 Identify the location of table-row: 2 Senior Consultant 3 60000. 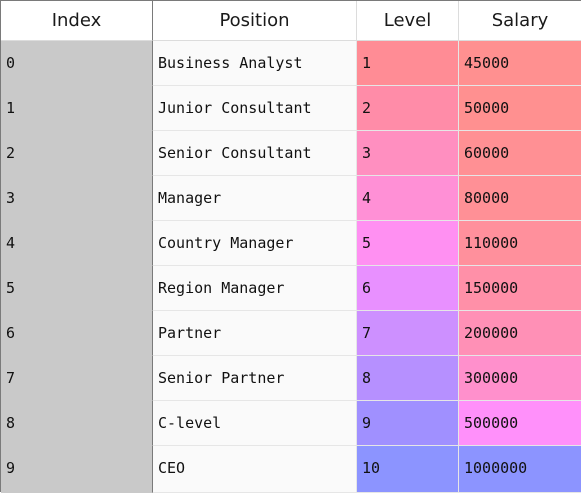
(291, 153).